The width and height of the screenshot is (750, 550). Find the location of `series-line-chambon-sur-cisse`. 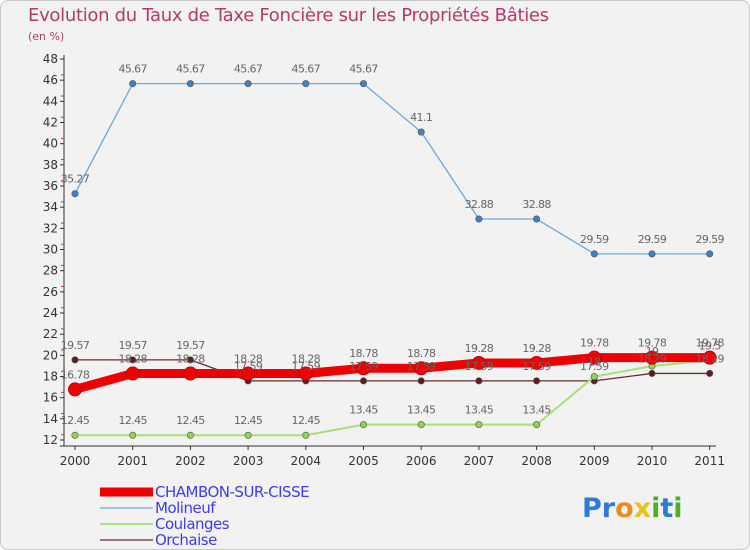

series-line-chambon-sur-cisse is located at coordinates (392, 373).